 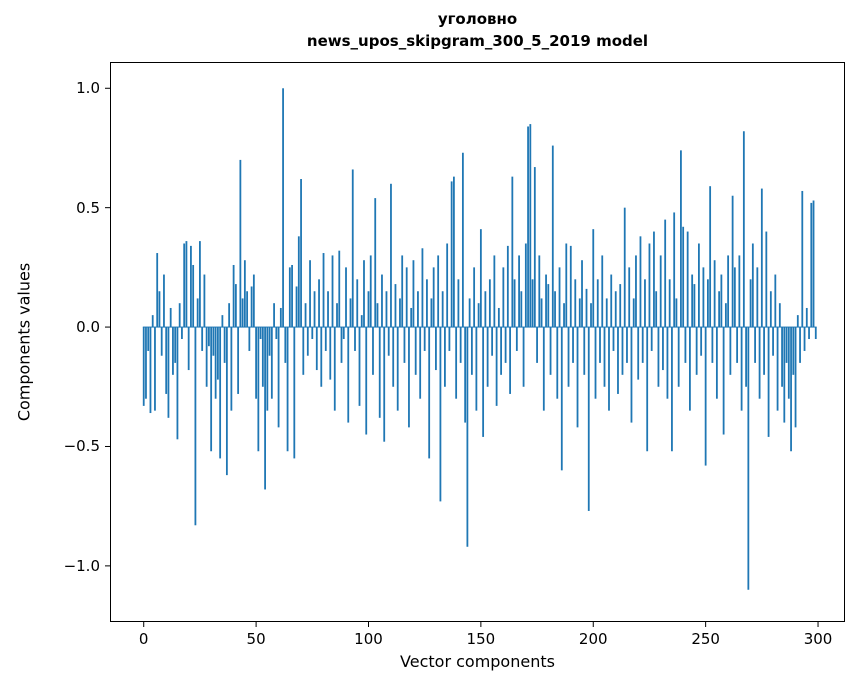 What do you see at coordinates (81, 565) in the screenshot?
I see `y-tick-label: −1.0` at bounding box center [81, 565].